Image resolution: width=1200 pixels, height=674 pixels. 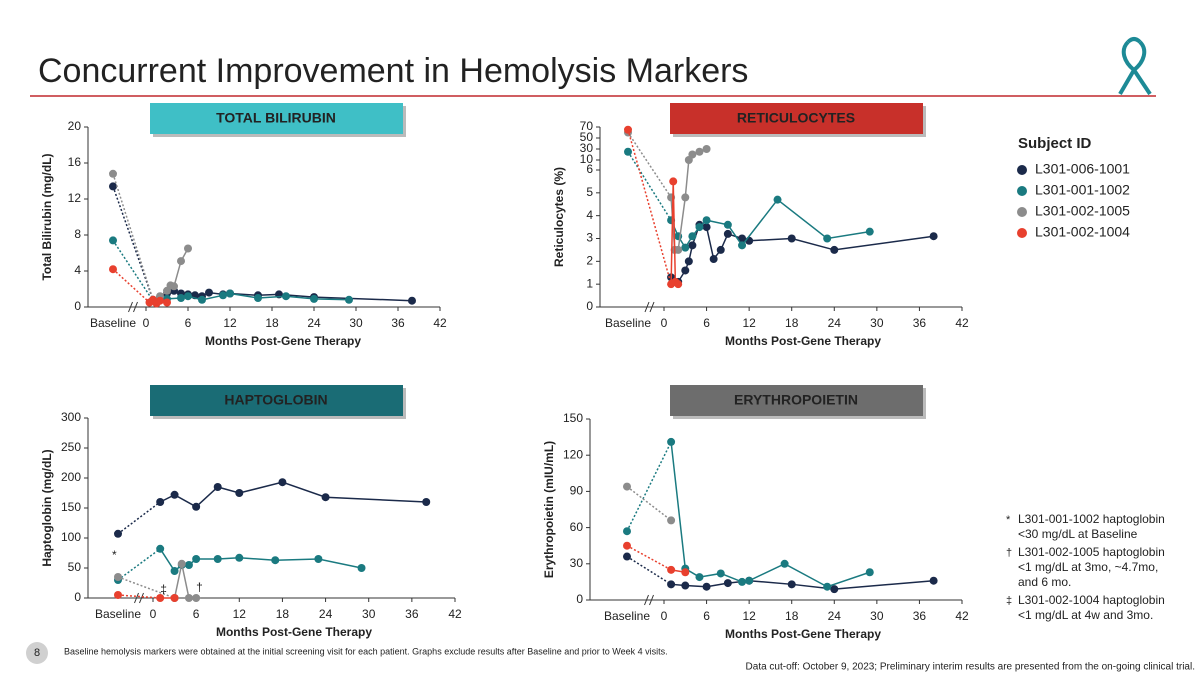 I want to click on note-line: L301-002-1004 haptoglobin, so click(x=1091, y=600).